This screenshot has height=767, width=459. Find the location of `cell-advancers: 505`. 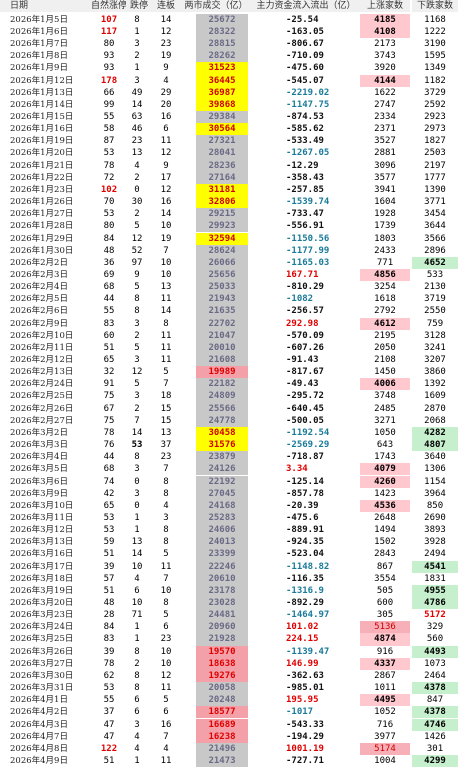

cell-advancers: 505 is located at coordinates (385, 590).